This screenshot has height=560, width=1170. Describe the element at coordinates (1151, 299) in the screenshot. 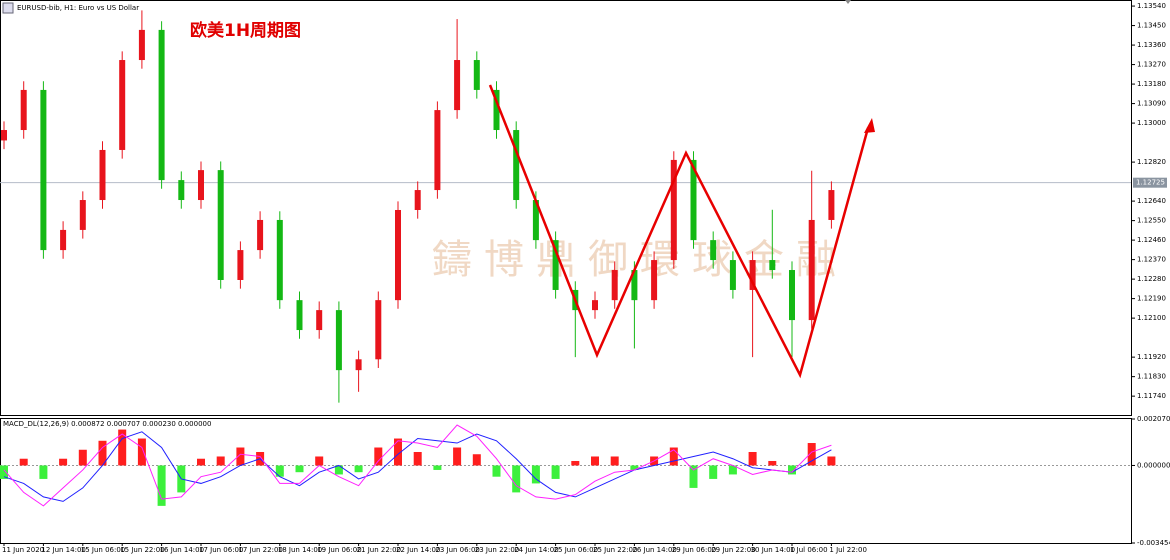

I see `y-tick-label: 1.12190` at that location.